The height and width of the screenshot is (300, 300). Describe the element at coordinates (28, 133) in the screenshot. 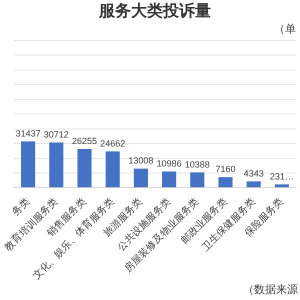

I see `data-label: 31437` at that location.